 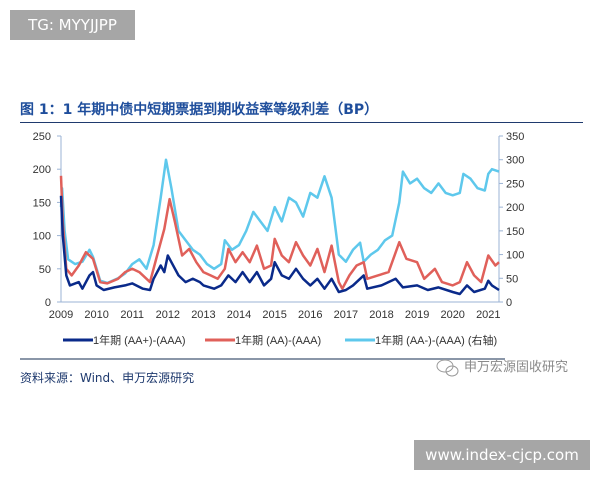 I want to click on y2-tick-label: 150, so click(x=515, y=232).